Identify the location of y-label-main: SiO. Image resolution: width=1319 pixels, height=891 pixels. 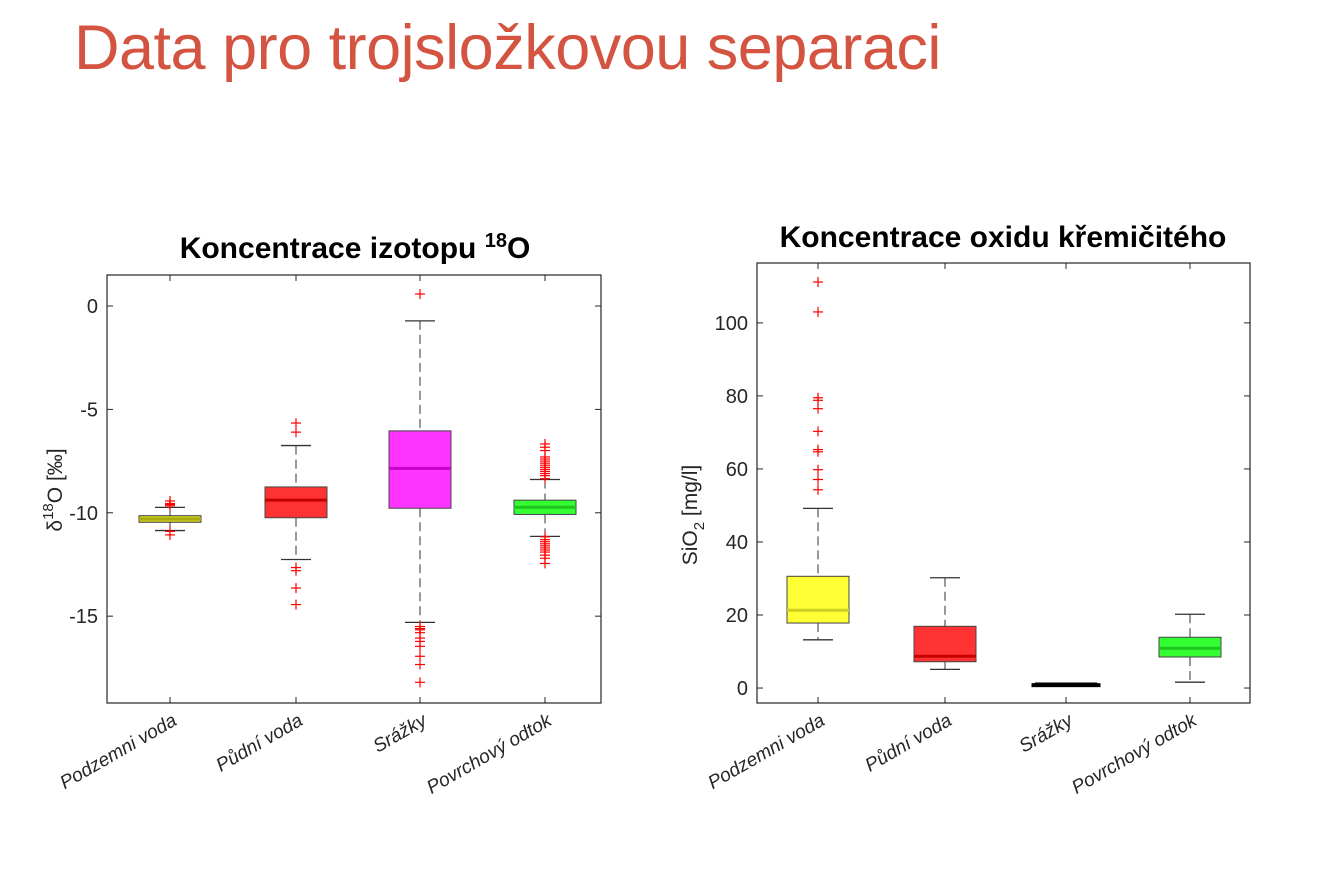
(690, 547).